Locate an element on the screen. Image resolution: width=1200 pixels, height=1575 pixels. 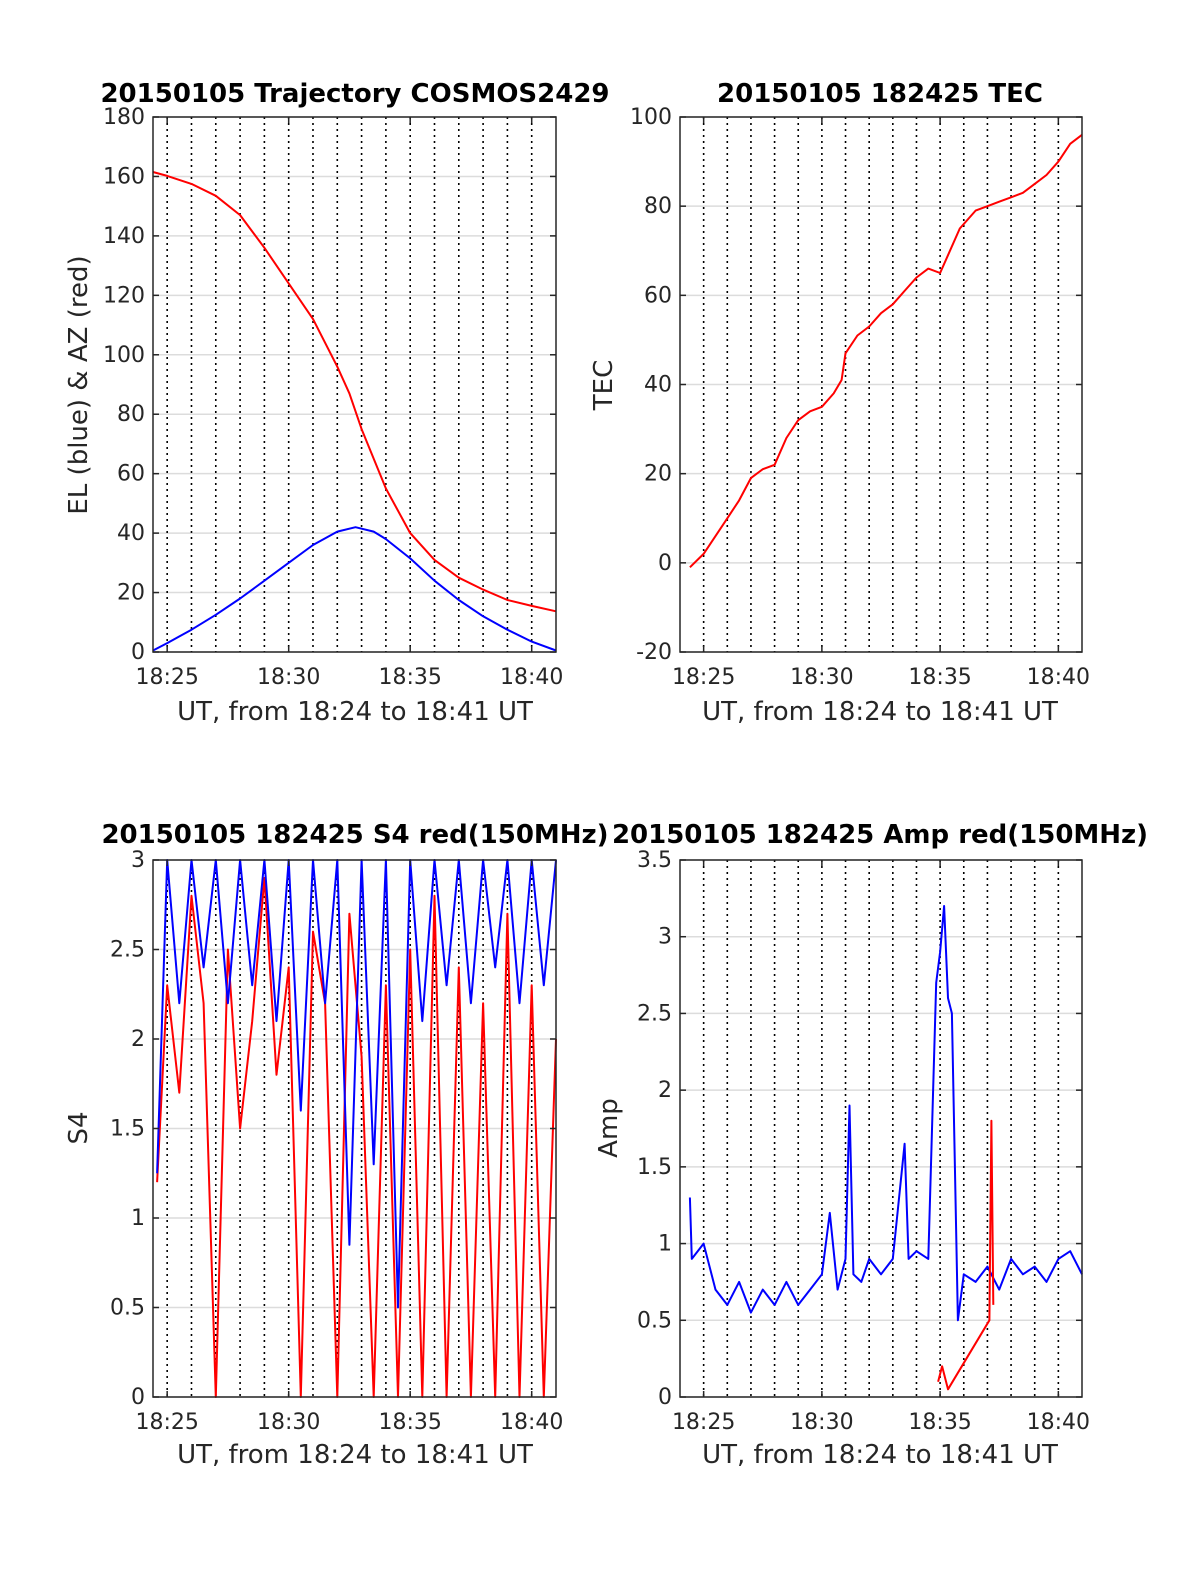
amp-ytick-label: 3.5 is located at coordinates (654, 860).